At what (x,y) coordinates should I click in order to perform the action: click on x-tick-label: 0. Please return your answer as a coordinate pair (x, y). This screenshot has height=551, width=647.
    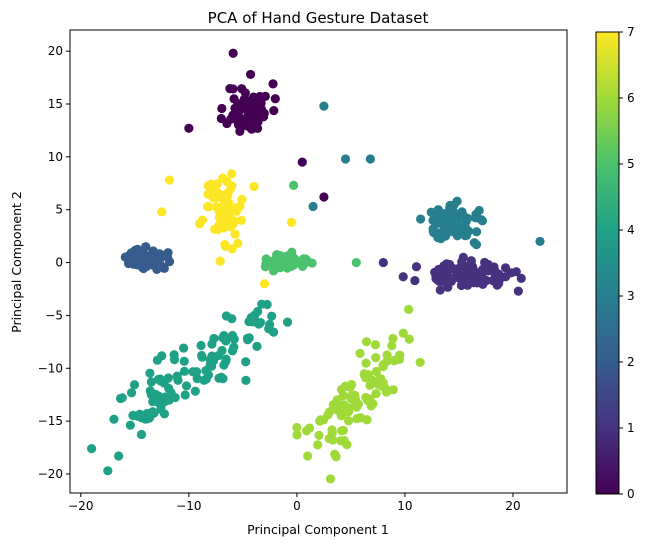
    Looking at the image, I should click on (297, 506).